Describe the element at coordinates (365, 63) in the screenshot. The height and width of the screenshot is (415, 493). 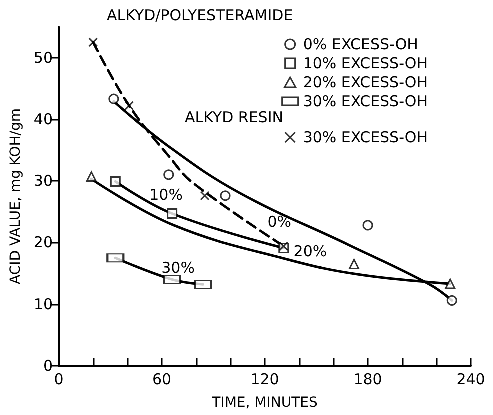
I see `legend-label: 10% EXCESS-OH` at that location.